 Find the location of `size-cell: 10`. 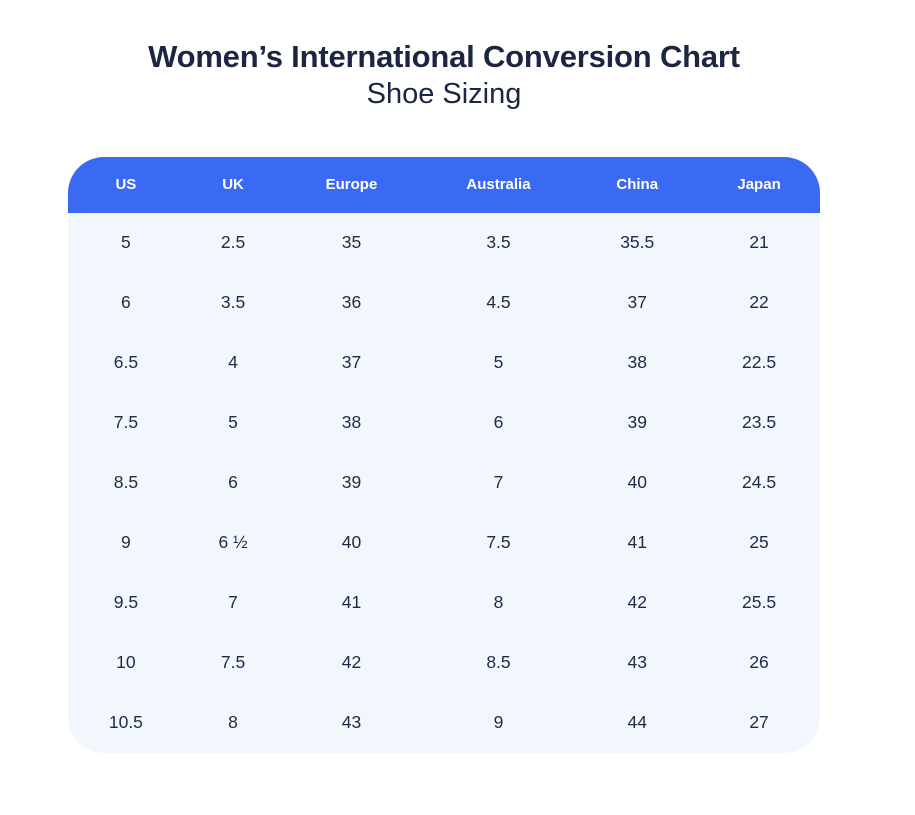

size-cell: 10 is located at coordinates (126, 662).